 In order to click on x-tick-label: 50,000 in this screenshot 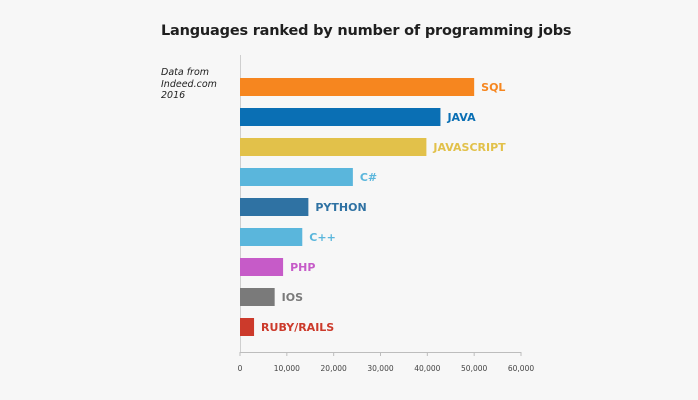, I will do `click(474, 368)`.